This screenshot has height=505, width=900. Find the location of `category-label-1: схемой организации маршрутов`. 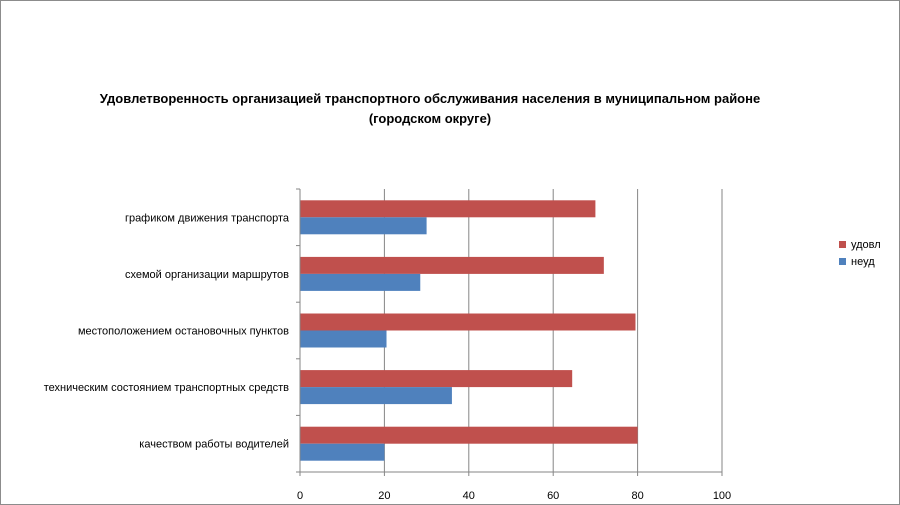

category-label-1: схемой организации маршрутов is located at coordinates (207, 275).